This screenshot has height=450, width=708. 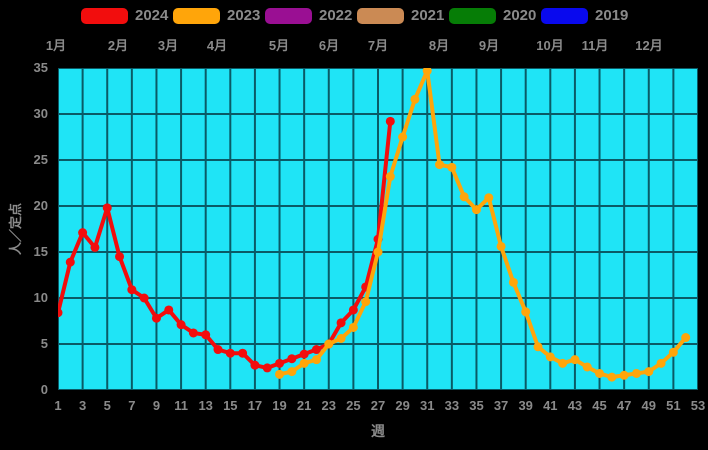 What do you see at coordinates (132, 405) in the screenshot?
I see `x-tick-label: 7` at bounding box center [132, 405].